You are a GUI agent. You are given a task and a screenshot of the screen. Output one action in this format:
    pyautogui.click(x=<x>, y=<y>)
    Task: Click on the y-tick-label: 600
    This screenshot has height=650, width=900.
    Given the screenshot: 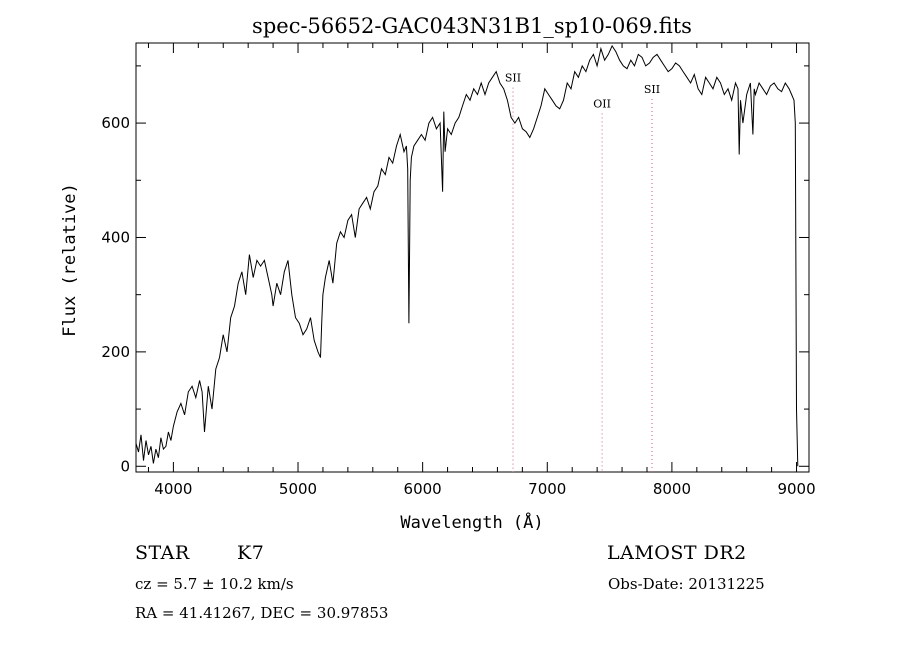 What is the action you would take?
    pyautogui.click(x=115, y=123)
    